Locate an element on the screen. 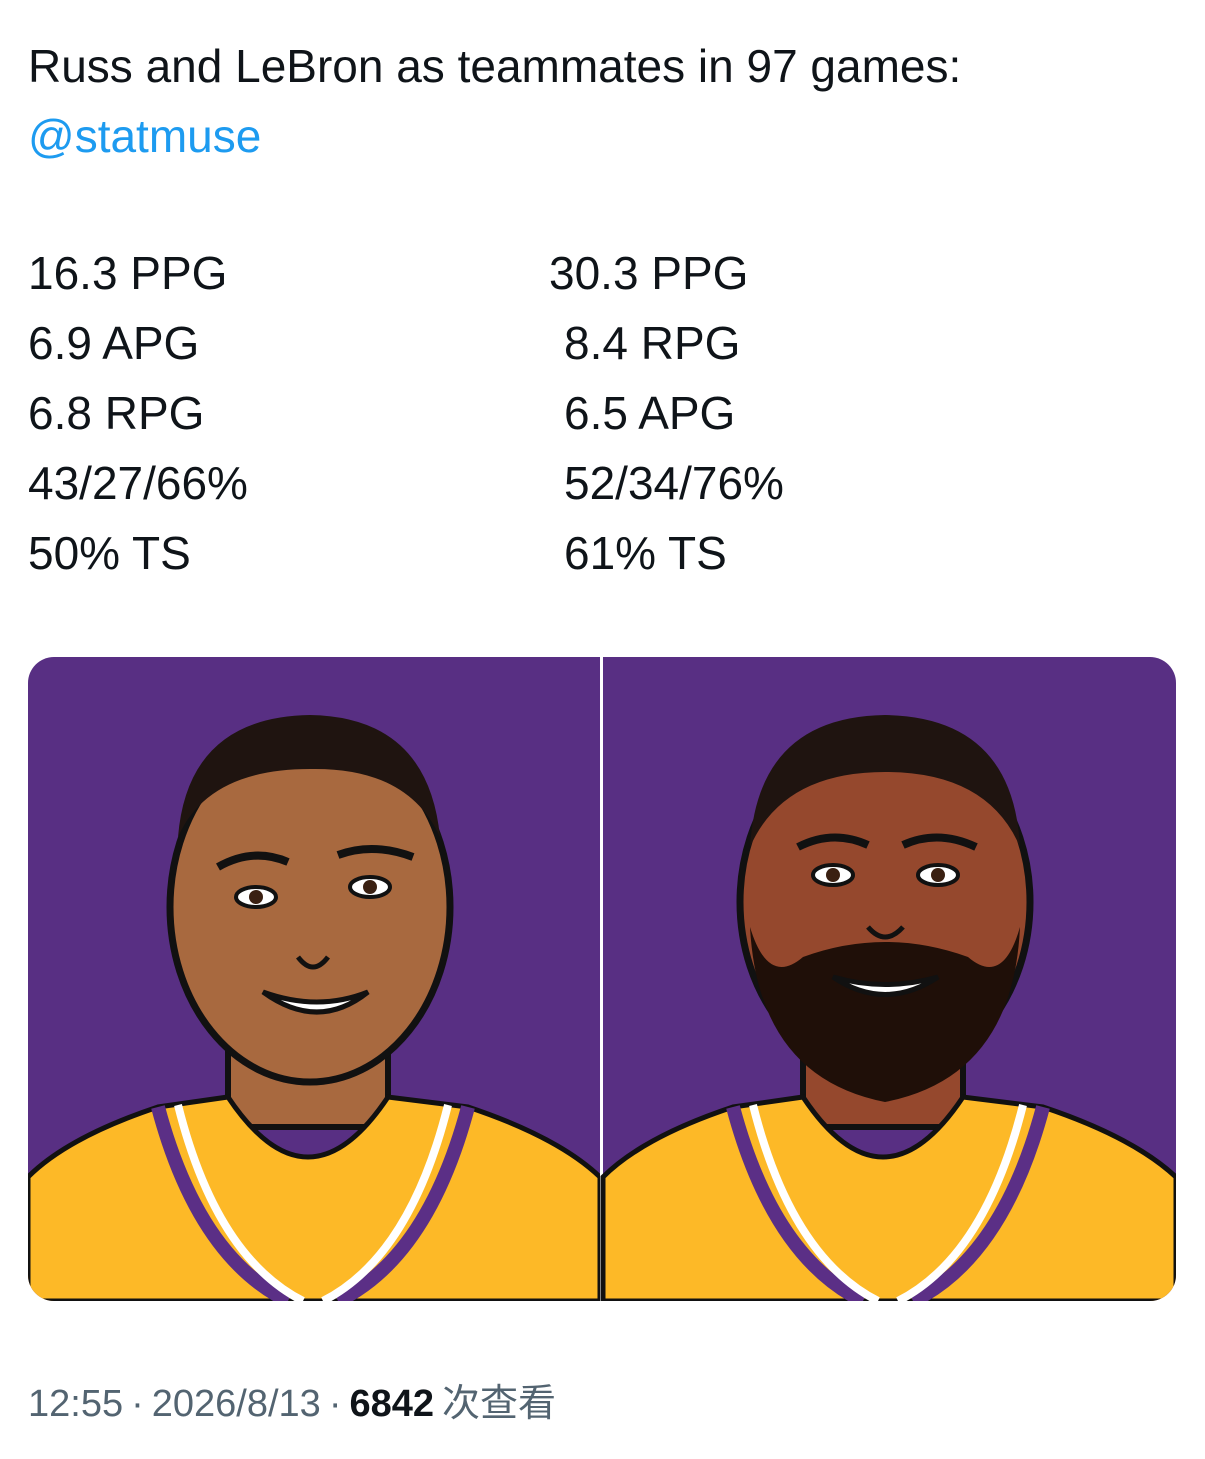 This screenshot has height=1459, width=1205. stat-line: 6.9 APG is located at coordinates (114, 343).